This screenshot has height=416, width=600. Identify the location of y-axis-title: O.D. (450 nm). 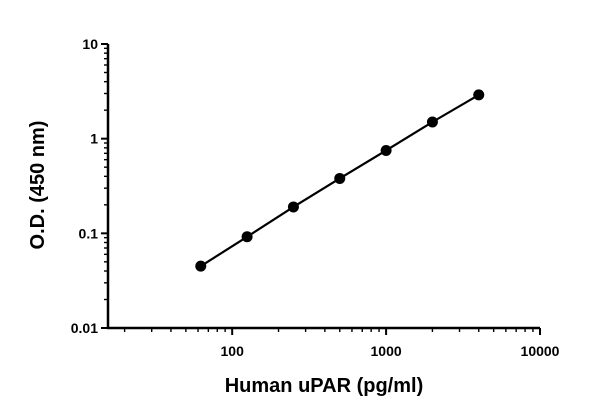
(38, 185).